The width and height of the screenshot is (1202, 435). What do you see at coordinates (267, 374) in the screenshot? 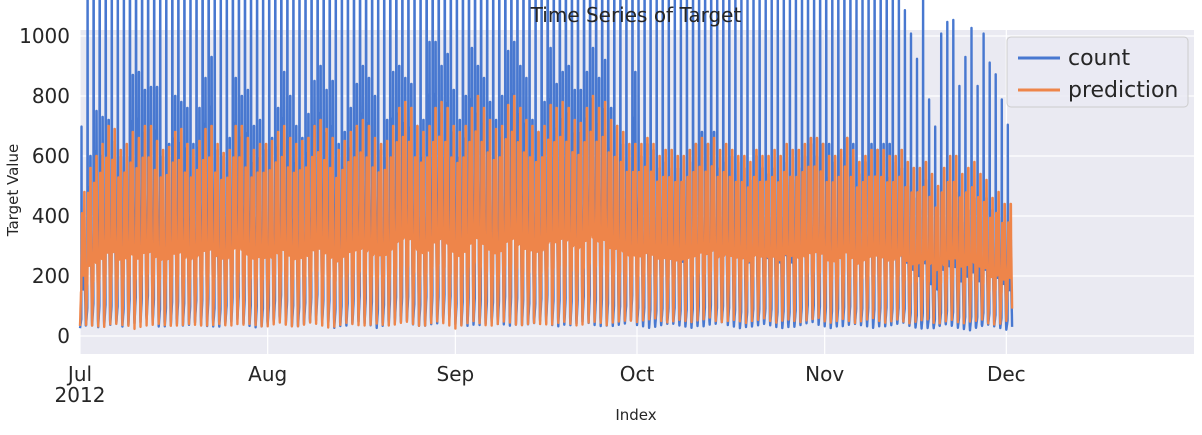
I see `x-tick-label: Aug` at bounding box center [267, 374].